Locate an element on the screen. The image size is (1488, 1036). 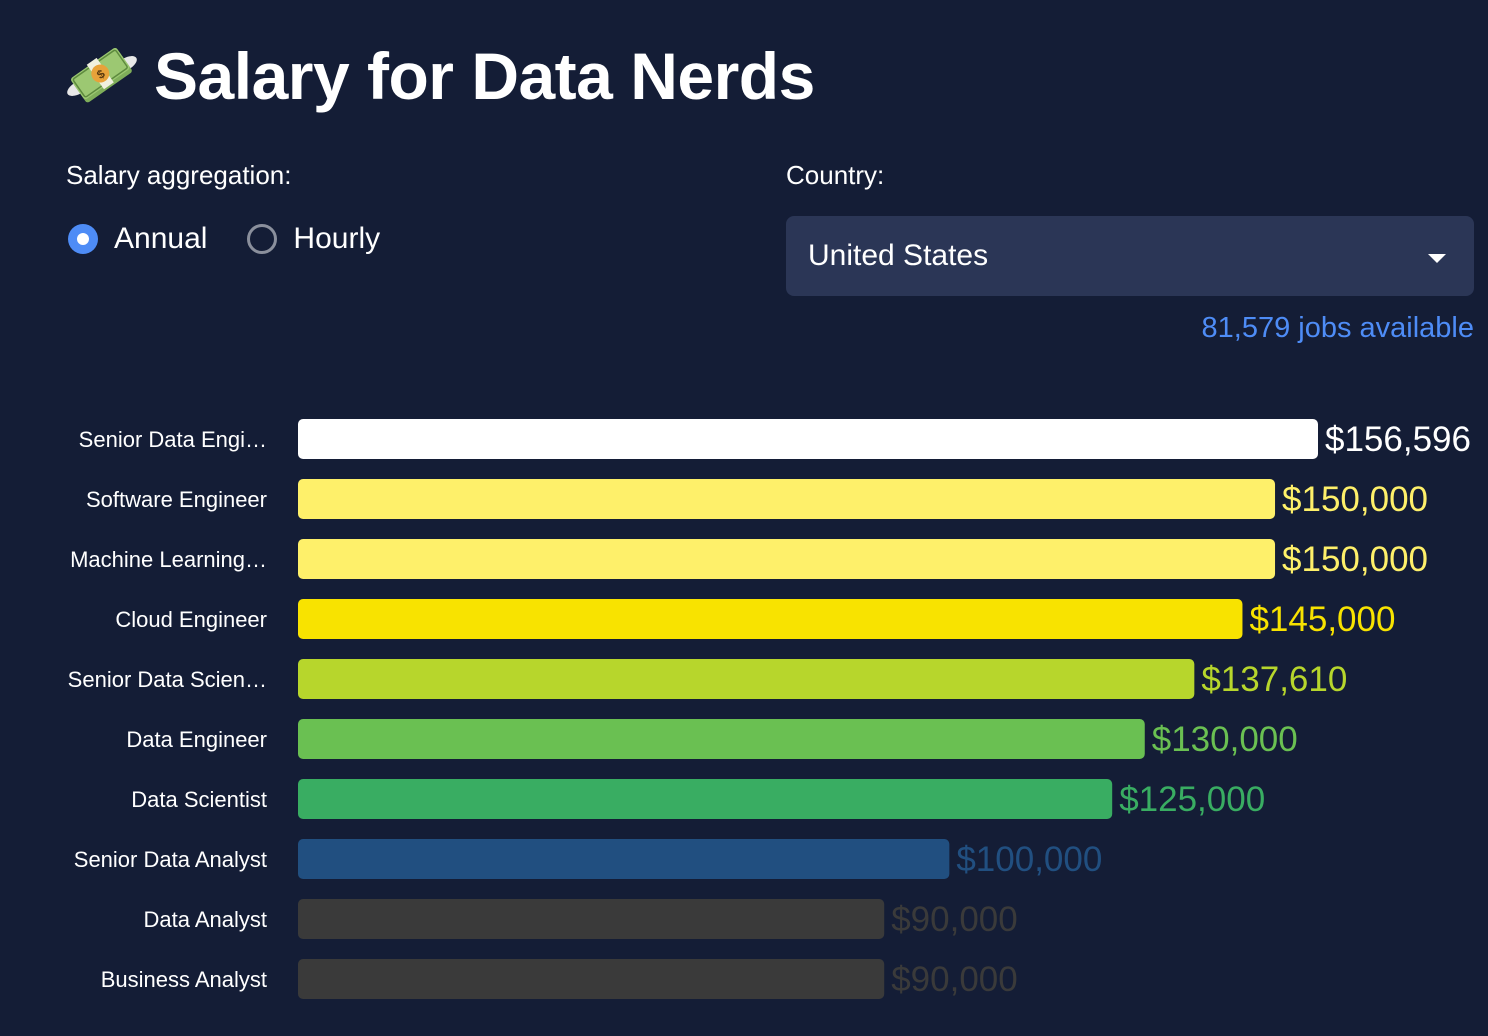
bar-category-label: Data Analyst is located at coordinates (205, 919).